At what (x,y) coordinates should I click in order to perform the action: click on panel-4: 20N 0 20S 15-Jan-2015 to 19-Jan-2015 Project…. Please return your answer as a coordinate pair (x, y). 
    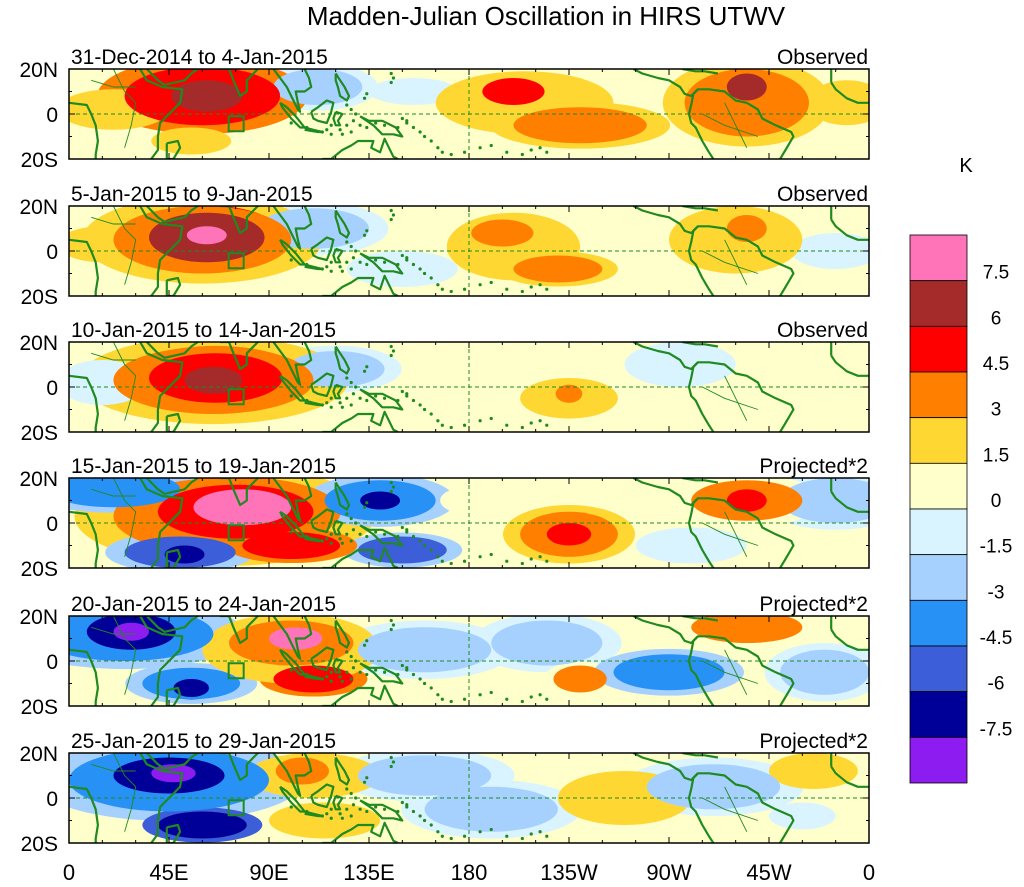
    Looking at the image, I should click on (444, 518).